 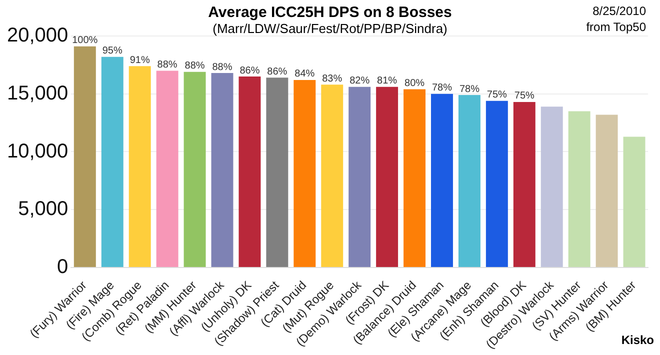 What do you see at coordinates (37, 151) in the screenshot?
I see `y-tick-label: 10,000` at bounding box center [37, 151].